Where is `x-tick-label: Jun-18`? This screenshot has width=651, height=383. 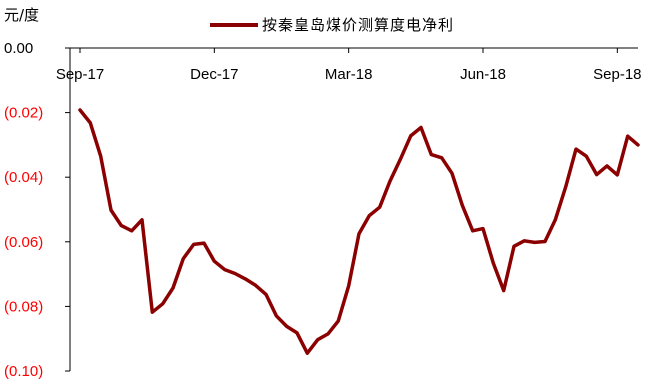 x-tick-label: Jun-18 is located at coordinates (483, 74).